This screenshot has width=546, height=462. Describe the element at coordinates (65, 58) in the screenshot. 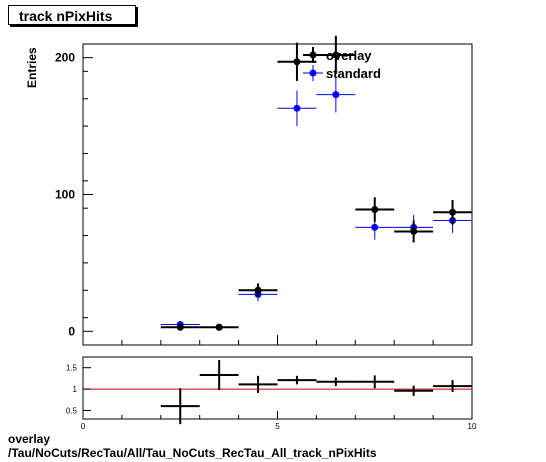

I see `y-tick-label: 200` at that location.